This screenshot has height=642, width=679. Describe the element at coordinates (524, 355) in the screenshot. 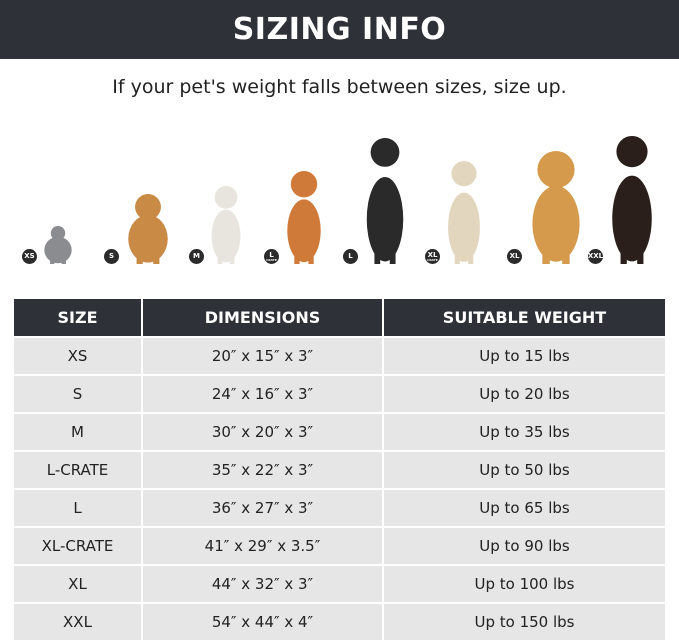

I see `weight-cell: Up to 15 lbs` at that location.